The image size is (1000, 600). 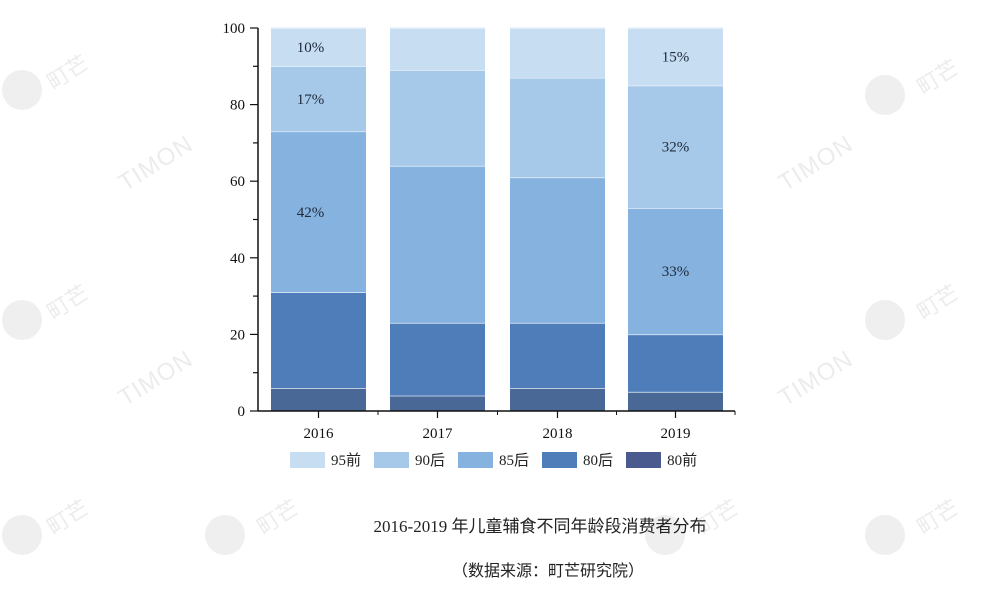 What do you see at coordinates (514, 461) in the screenshot?
I see `legend-label: 85后` at bounding box center [514, 461].